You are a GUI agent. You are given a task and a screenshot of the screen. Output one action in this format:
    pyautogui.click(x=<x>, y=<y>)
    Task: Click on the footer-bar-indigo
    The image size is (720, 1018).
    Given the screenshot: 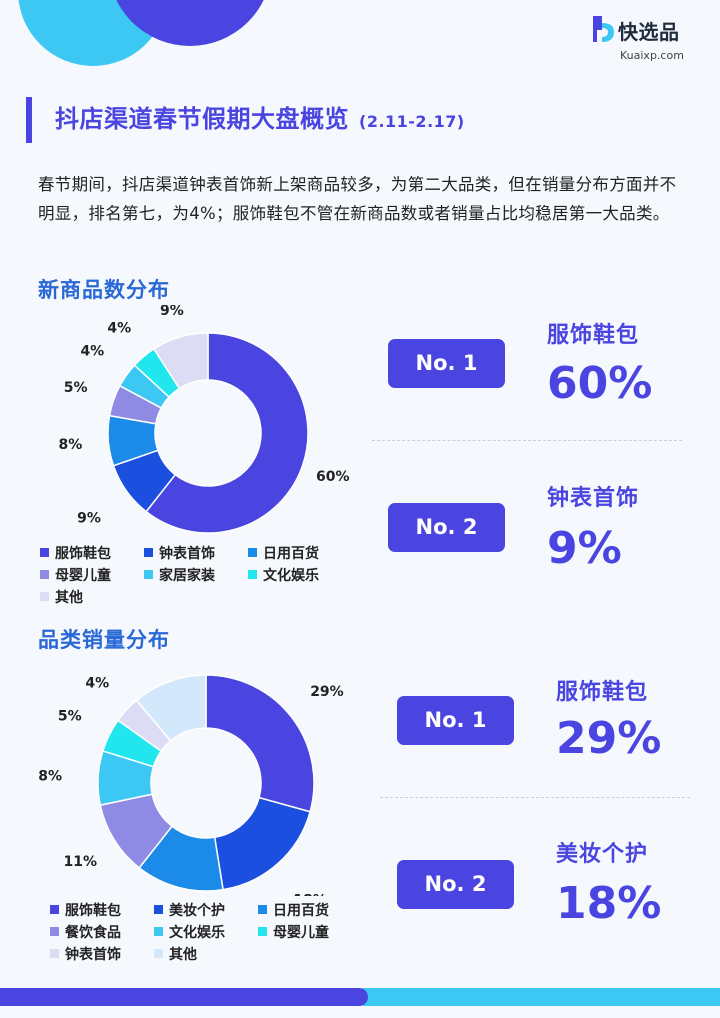 What is the action you would take?
    pyautogui.click(x=184, y=997)
    